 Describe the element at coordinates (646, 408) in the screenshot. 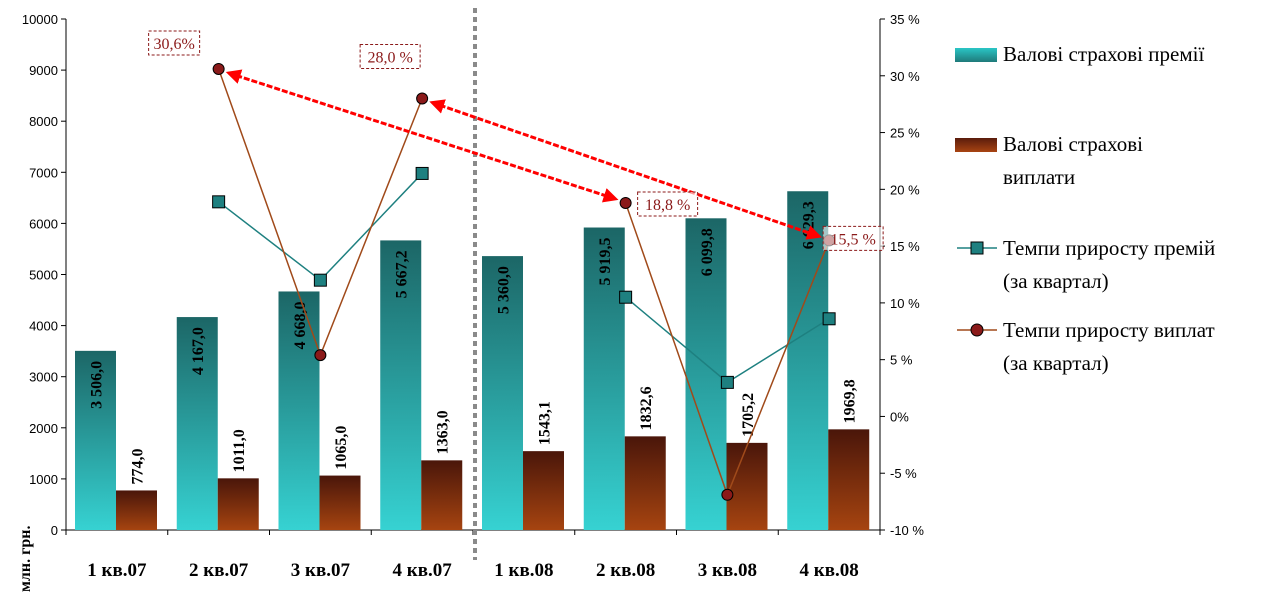

I see `bar-label-payments: 1832,6` at that location.